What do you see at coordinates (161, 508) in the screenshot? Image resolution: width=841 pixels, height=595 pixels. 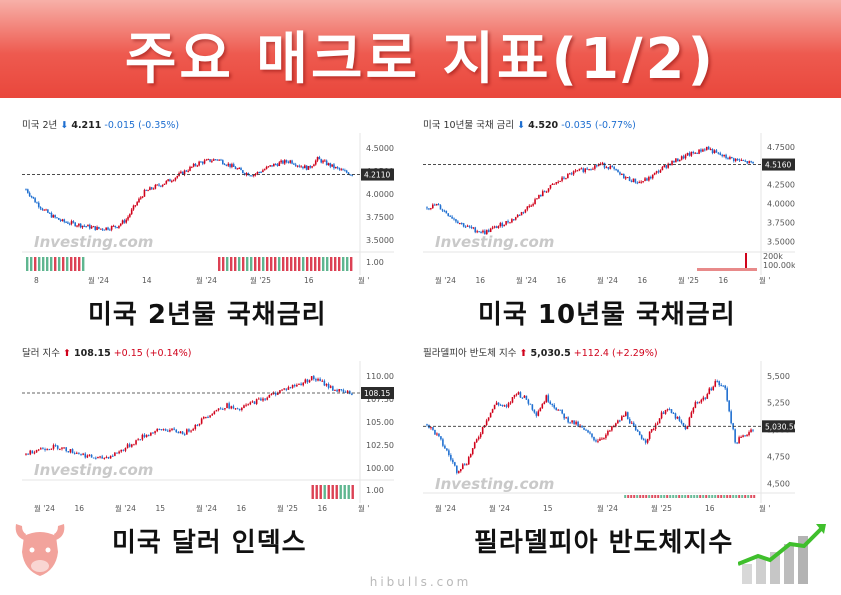 I see `x-tick-label: 15` at bounding box center [161, 508].